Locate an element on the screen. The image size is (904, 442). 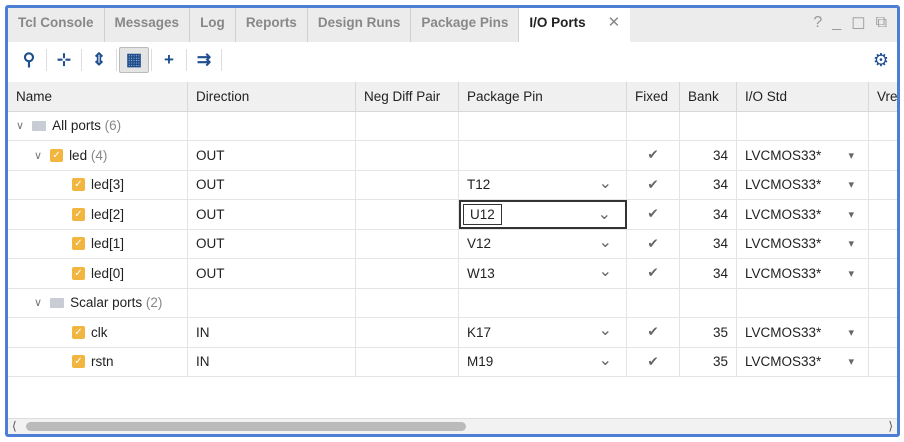
collapse-all-icon: ⊹ is located at coordinates (64, 59).